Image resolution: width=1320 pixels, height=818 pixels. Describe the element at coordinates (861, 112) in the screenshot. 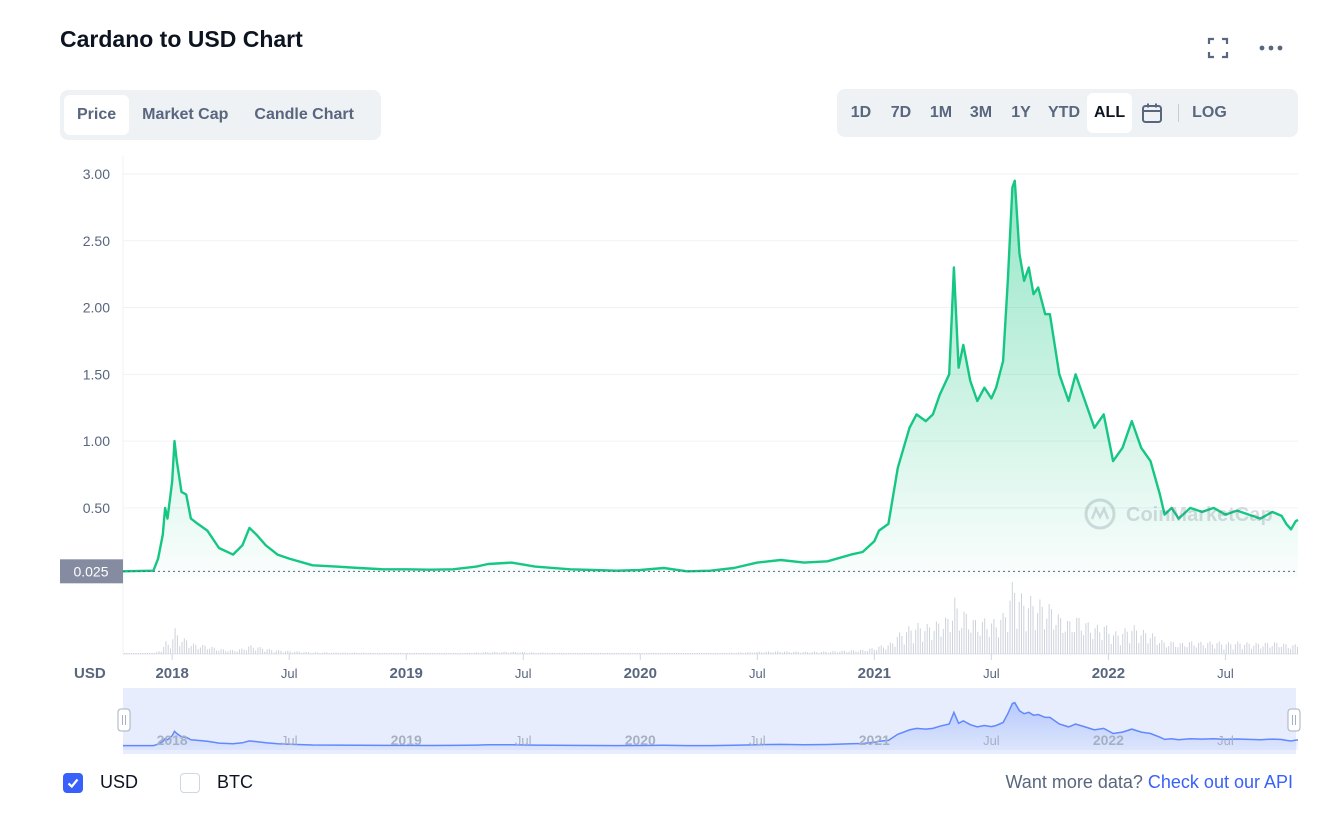

I see `range-1d: 1D` at that location.